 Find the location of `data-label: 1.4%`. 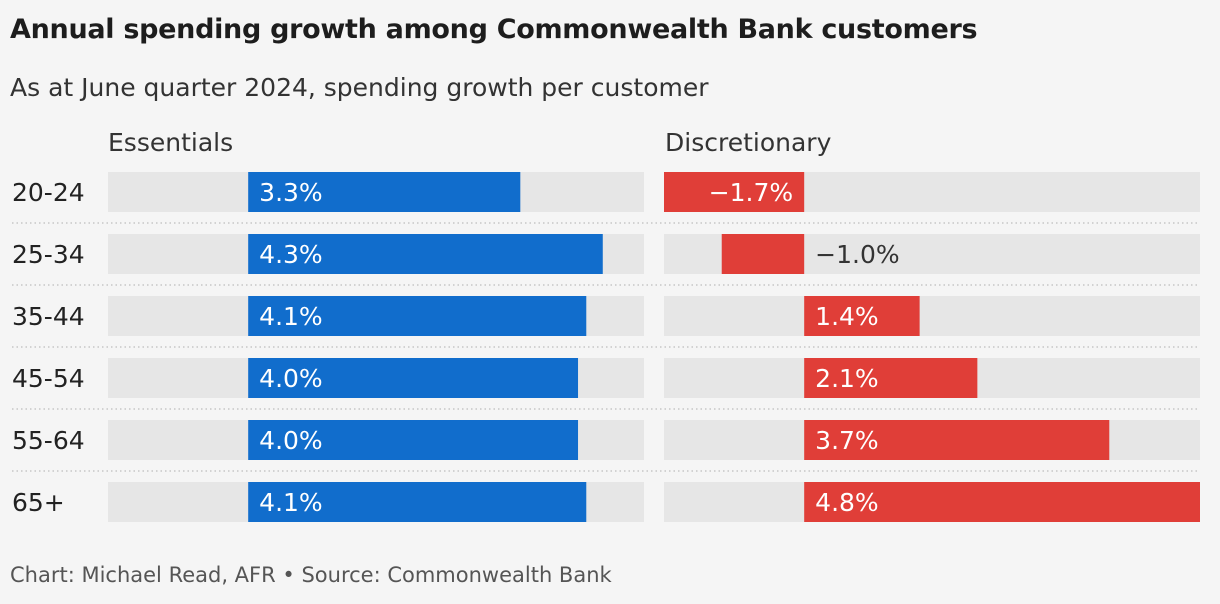

data-label: 1.4% is located at coordinates (847, 316).